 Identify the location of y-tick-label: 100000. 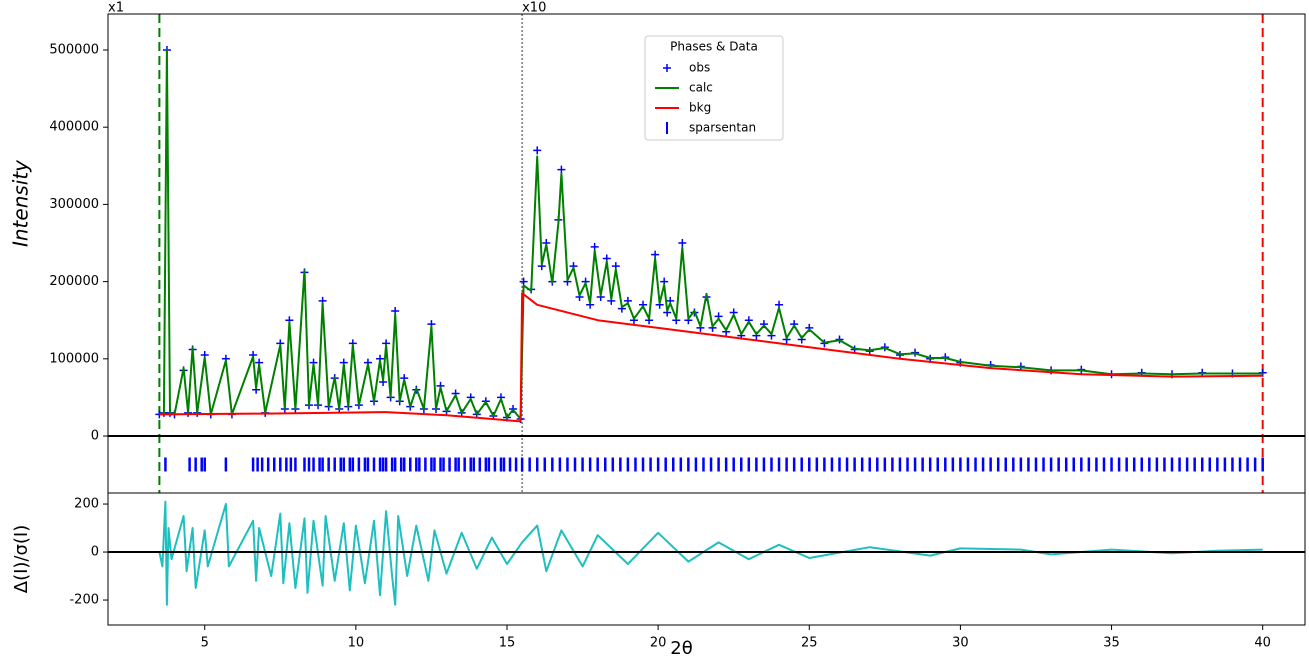
(74, 358).